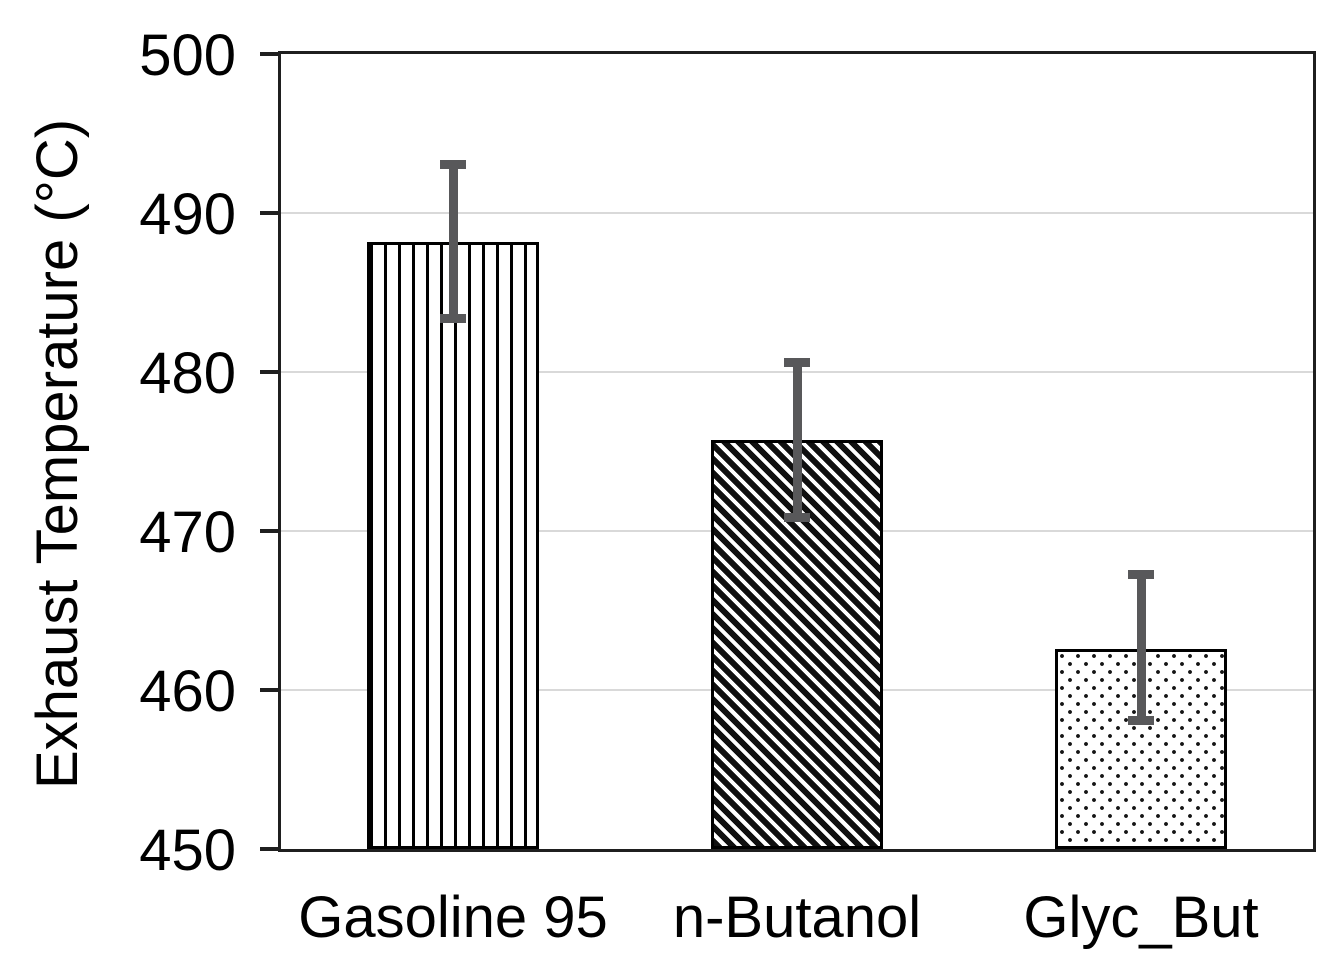 Image resolution: width=1344 pixels, height=968 pixels. I want to click on x-category-label-0: Gasoline 95, so click(453, 917).